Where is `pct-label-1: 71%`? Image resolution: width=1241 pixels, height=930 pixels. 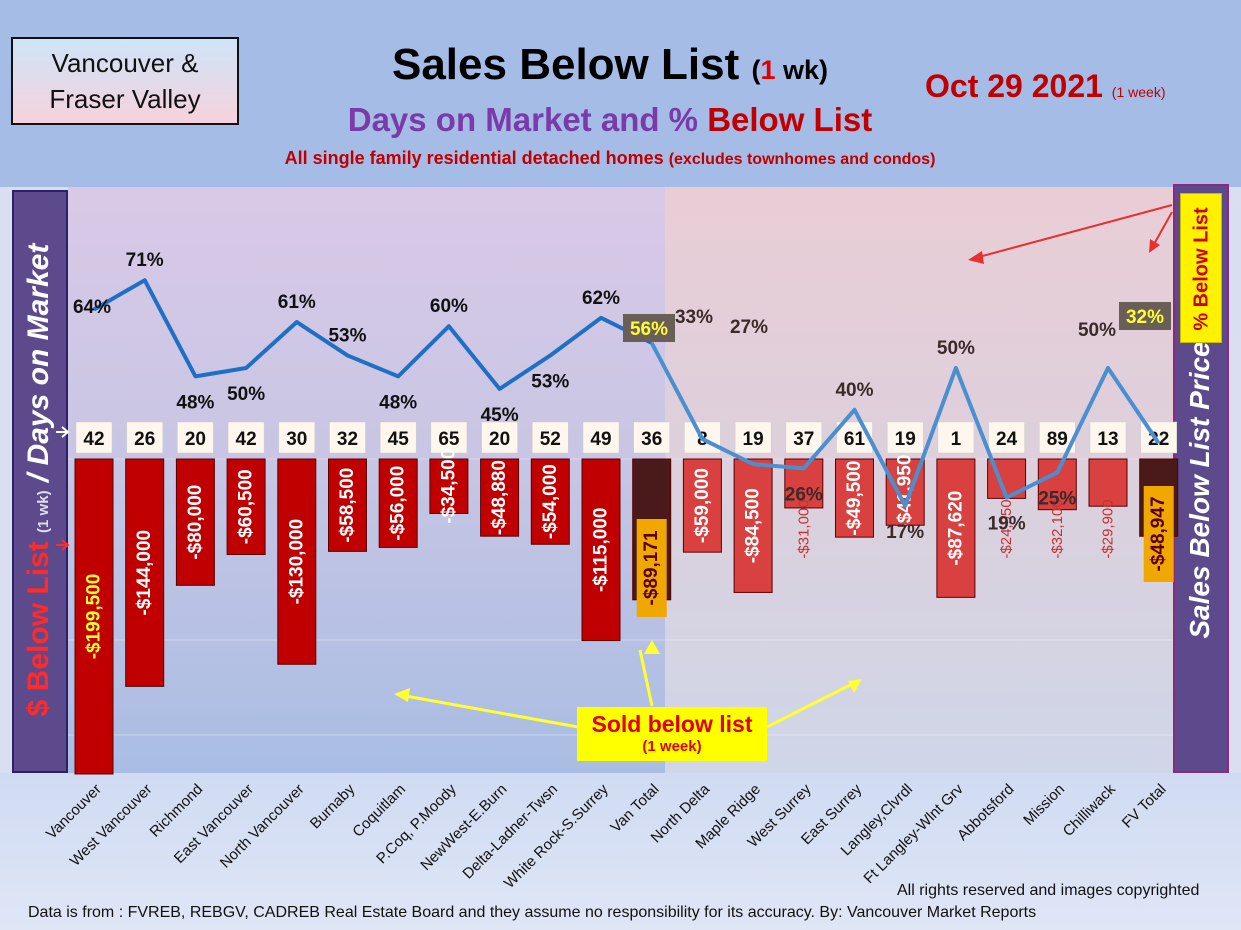
pct-label-1: 71% is located at coordinates (145, 260).